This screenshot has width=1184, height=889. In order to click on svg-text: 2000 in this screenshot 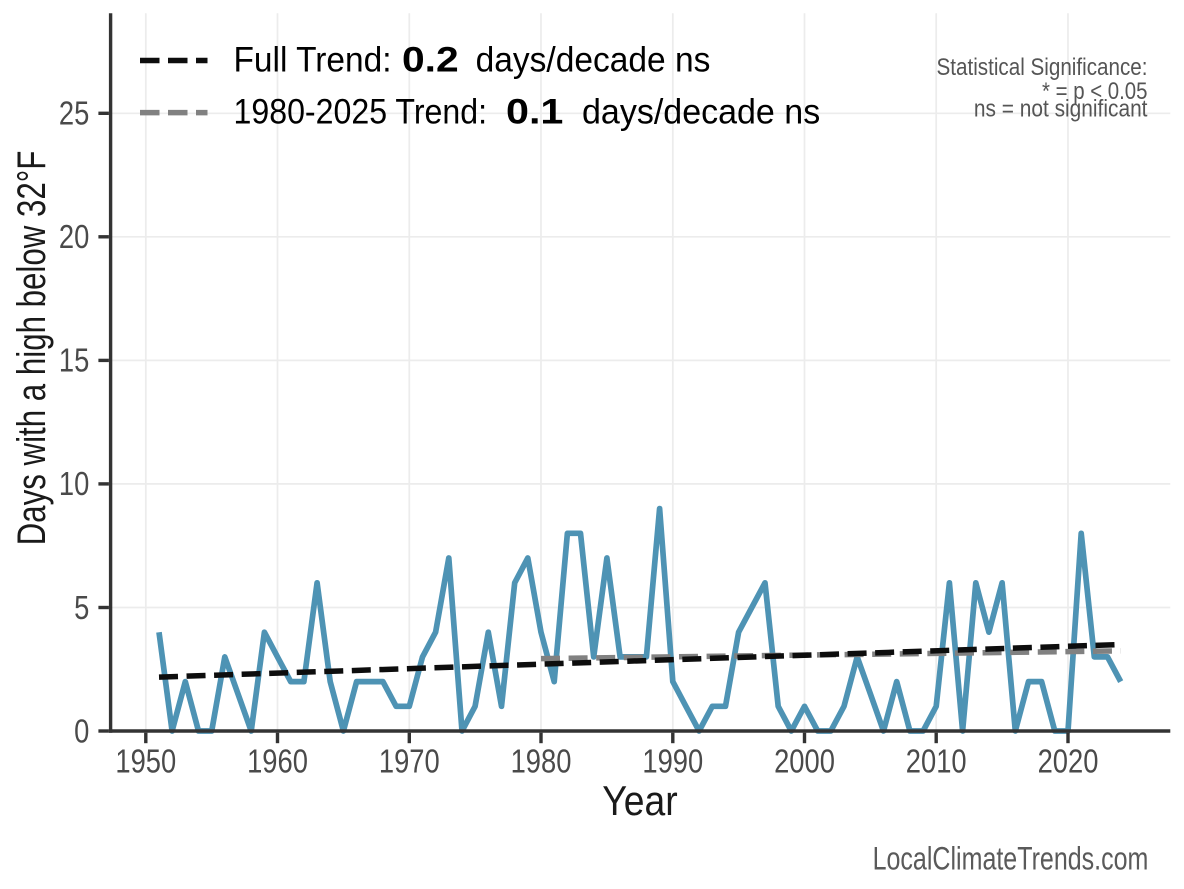, I will do `click(804, 761)`.